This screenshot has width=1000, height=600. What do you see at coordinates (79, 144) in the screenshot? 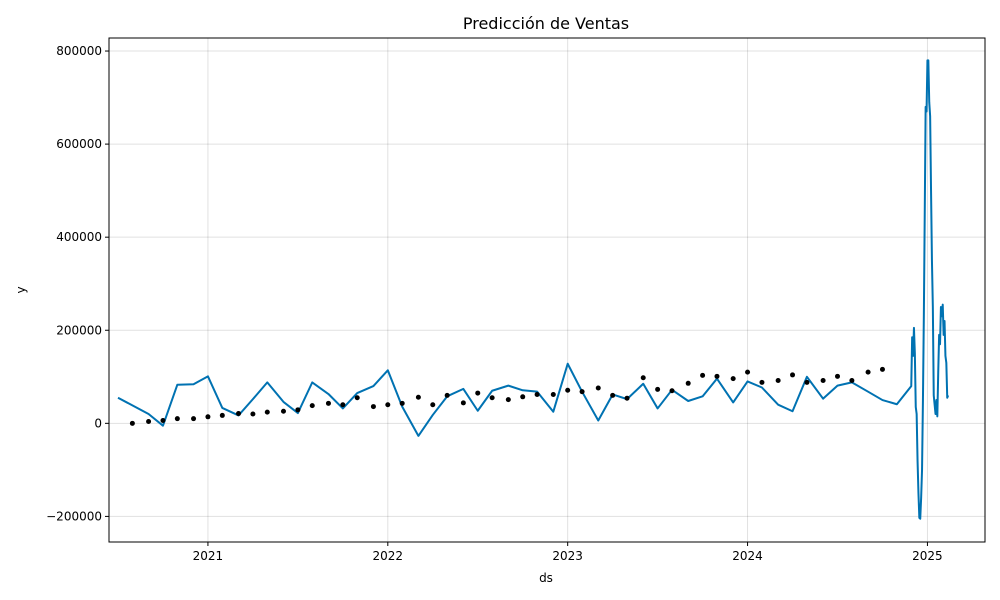
I see `y-tick-label: 600000` at bounding box center [79, 144].